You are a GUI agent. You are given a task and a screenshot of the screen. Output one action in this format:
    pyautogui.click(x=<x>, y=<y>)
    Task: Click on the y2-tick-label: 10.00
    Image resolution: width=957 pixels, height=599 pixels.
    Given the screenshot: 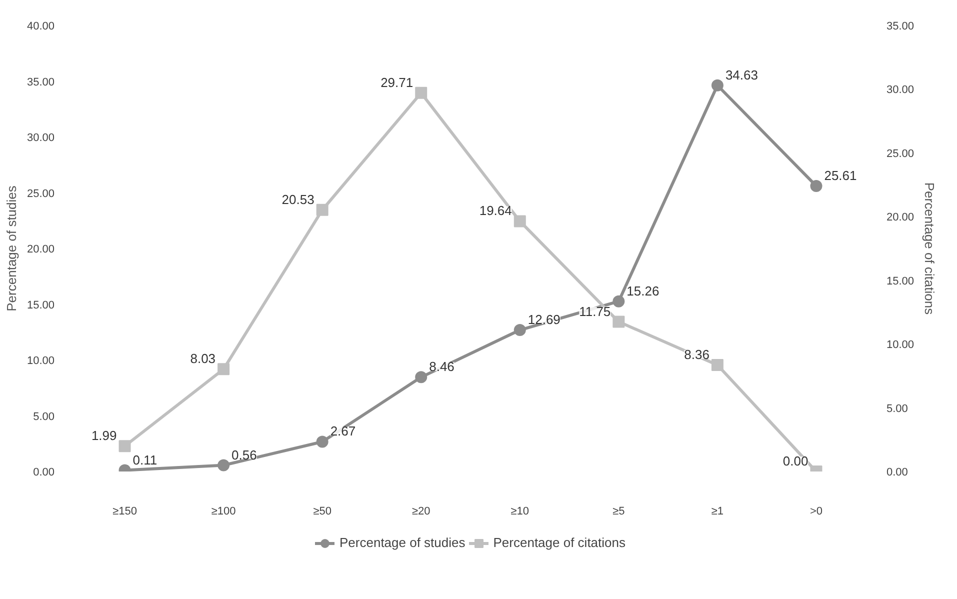 What is the action you would take?
    pyautogui.click(x=900, y=345)
    